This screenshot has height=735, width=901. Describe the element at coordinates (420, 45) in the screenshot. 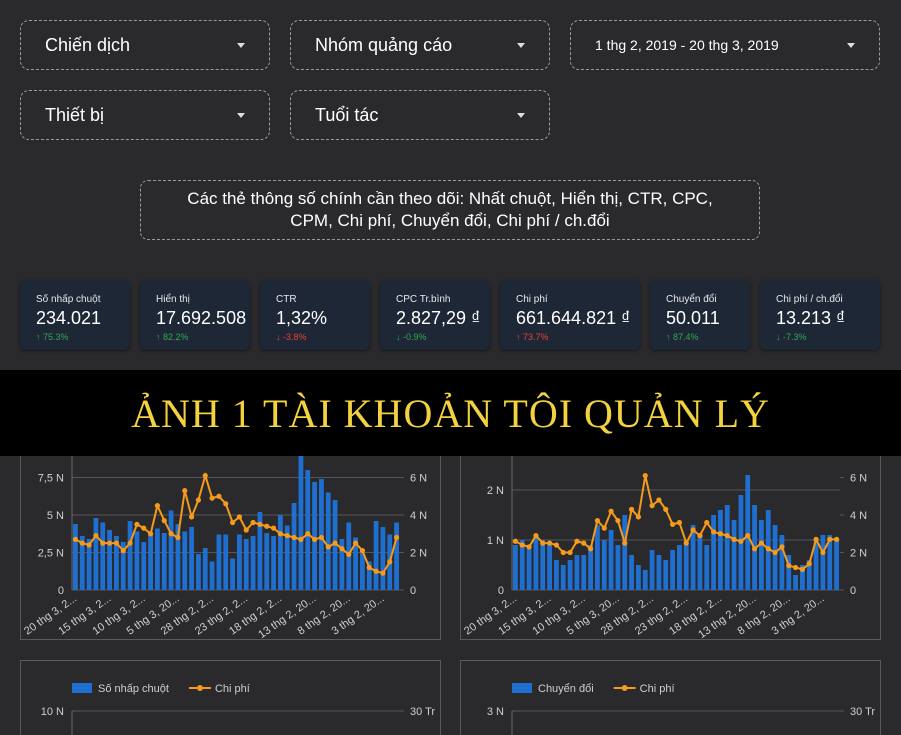

I see `dropdown: Nhóm quảng cáo` at that location.